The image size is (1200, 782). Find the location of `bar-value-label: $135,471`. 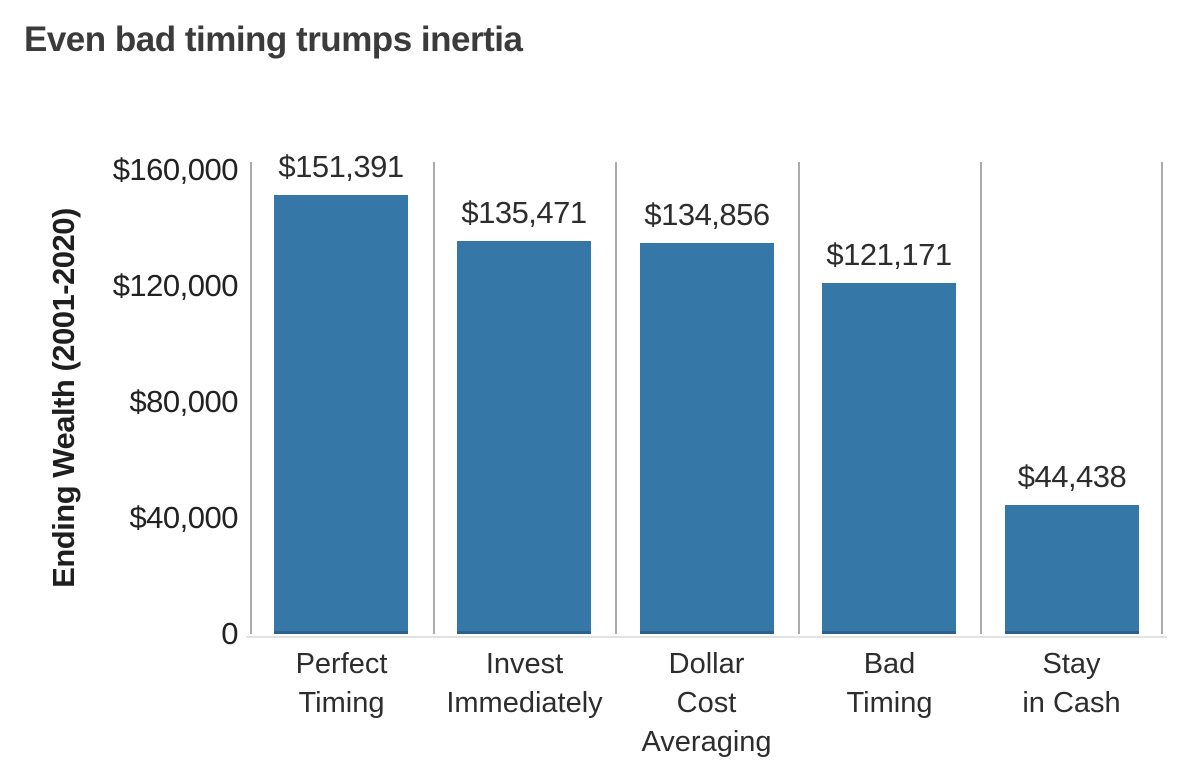

bar-value-label: $135,471 is located at coordinates (524, 212).